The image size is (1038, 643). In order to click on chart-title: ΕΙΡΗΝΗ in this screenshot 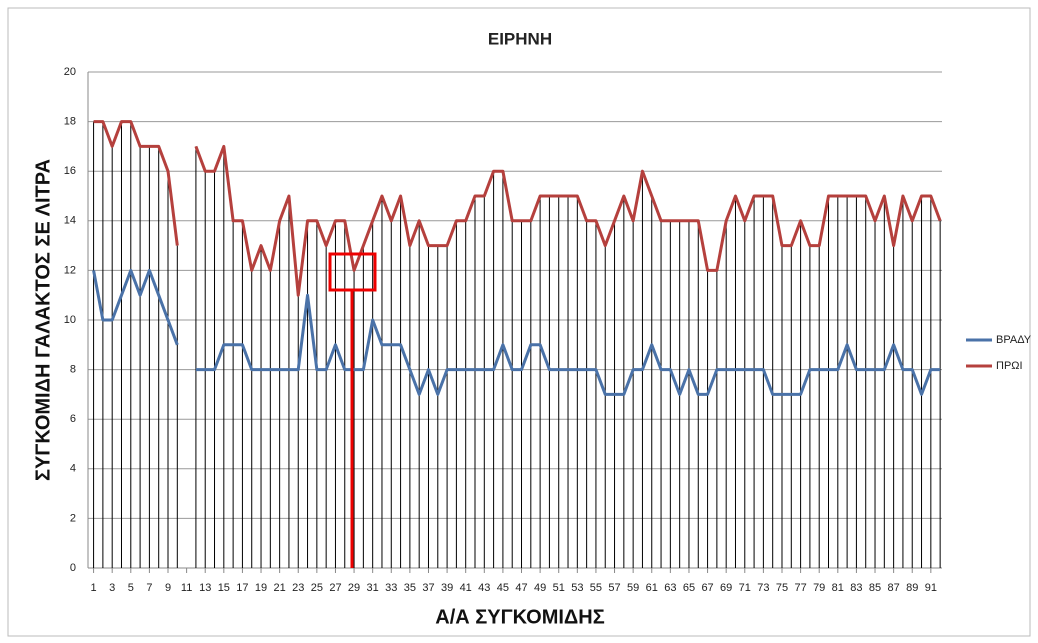, I will do `click(520, 38)`.